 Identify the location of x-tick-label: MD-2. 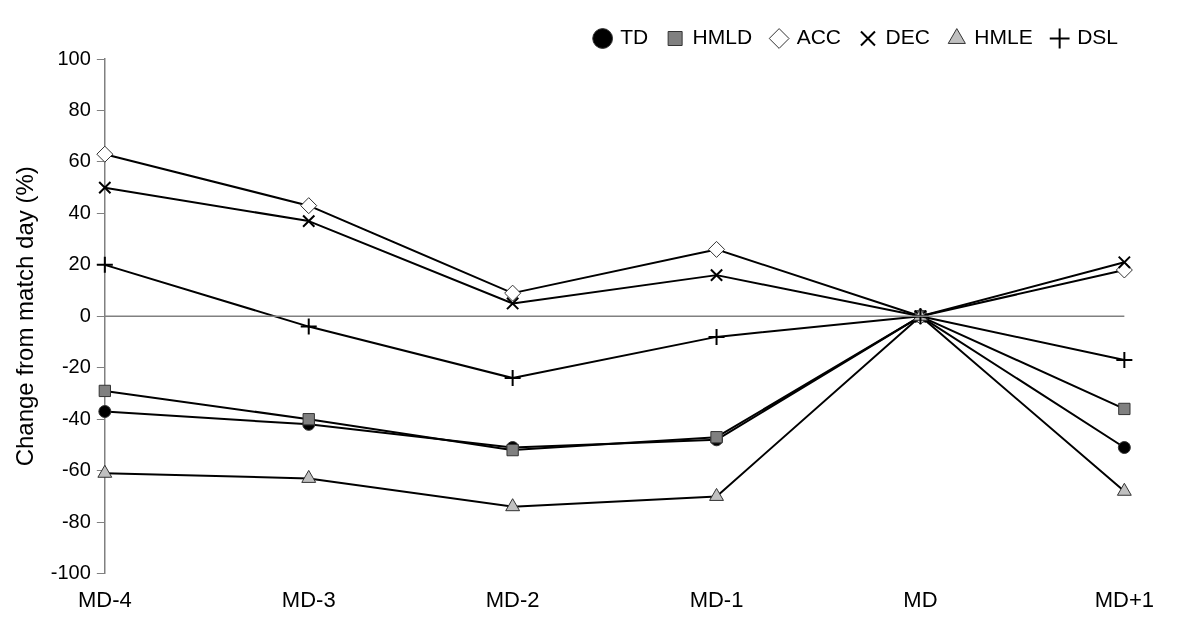
(512, 599).